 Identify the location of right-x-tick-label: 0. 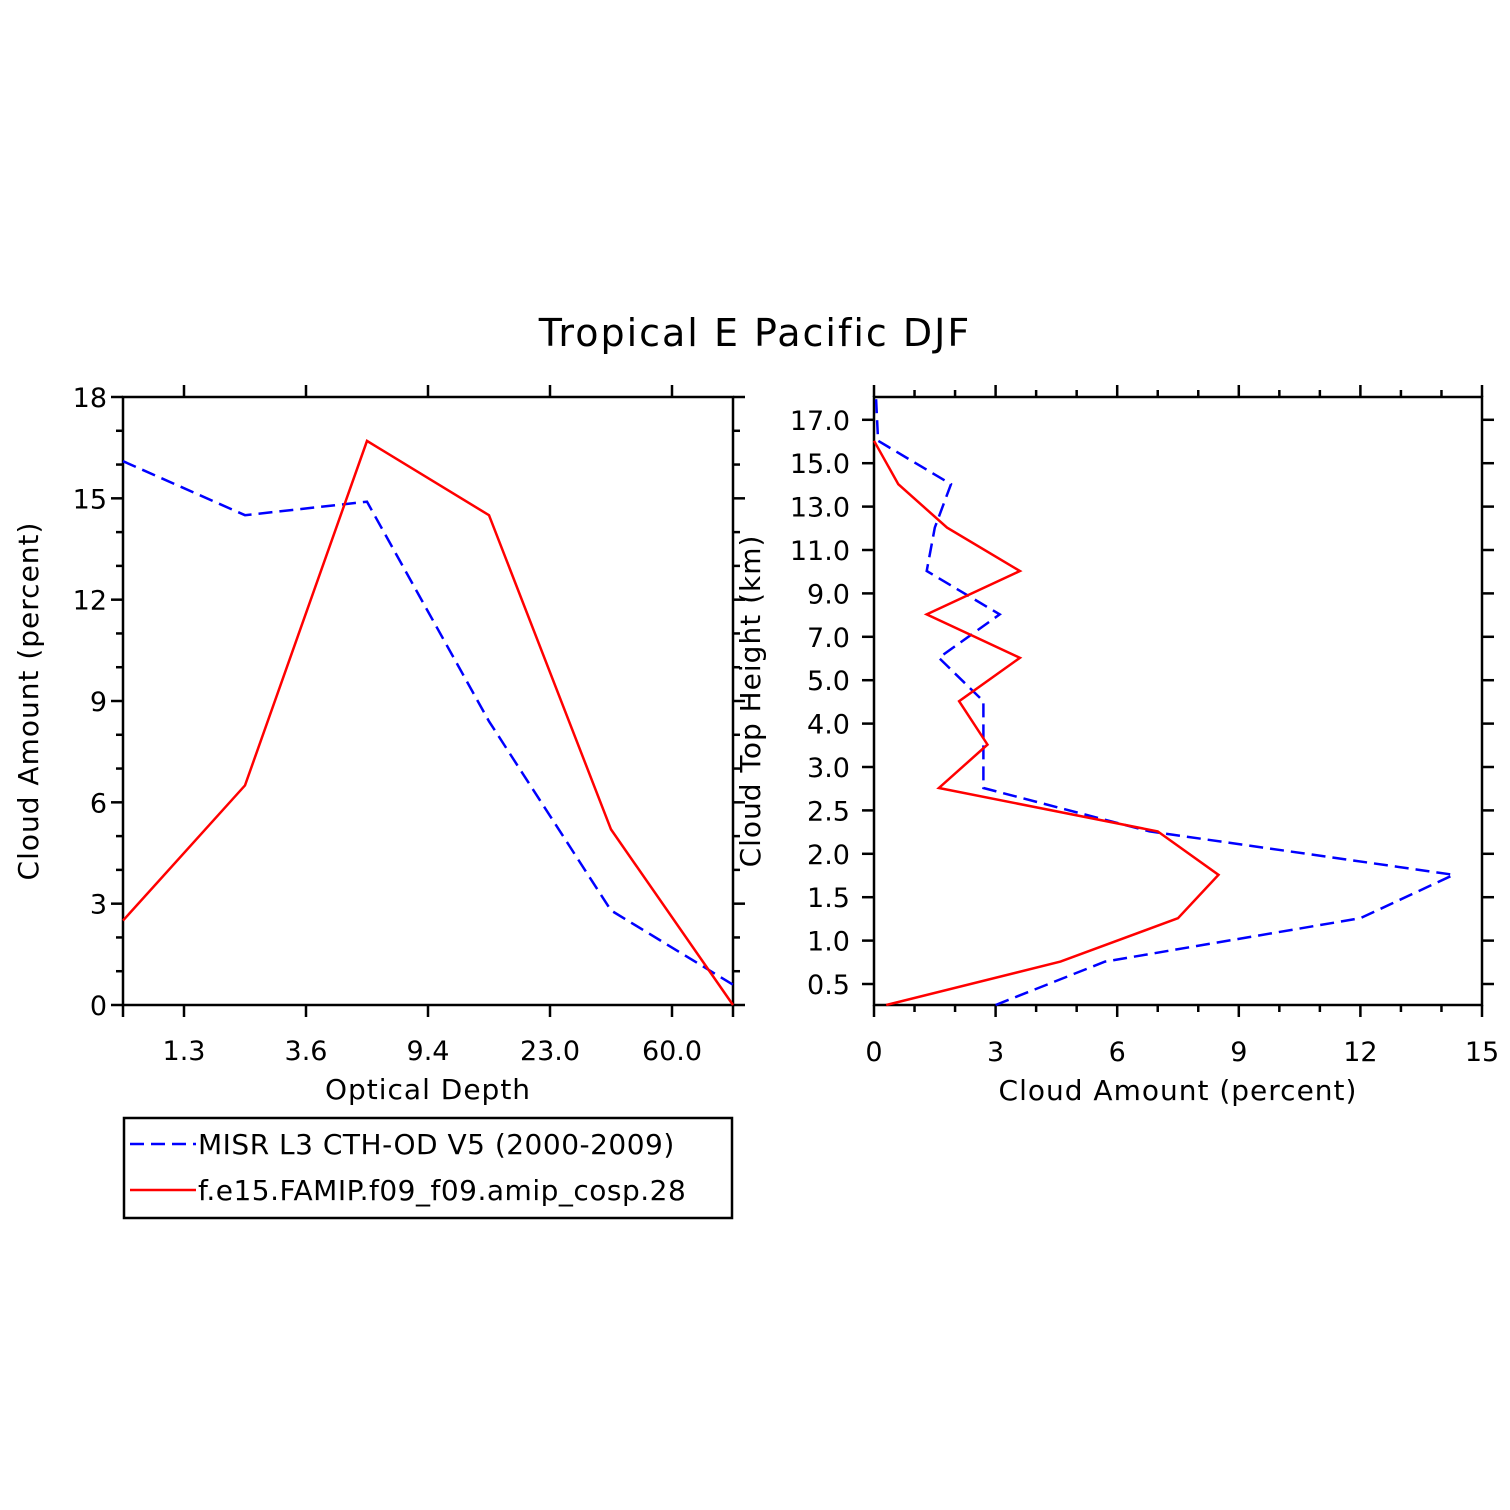
(873, 1052).